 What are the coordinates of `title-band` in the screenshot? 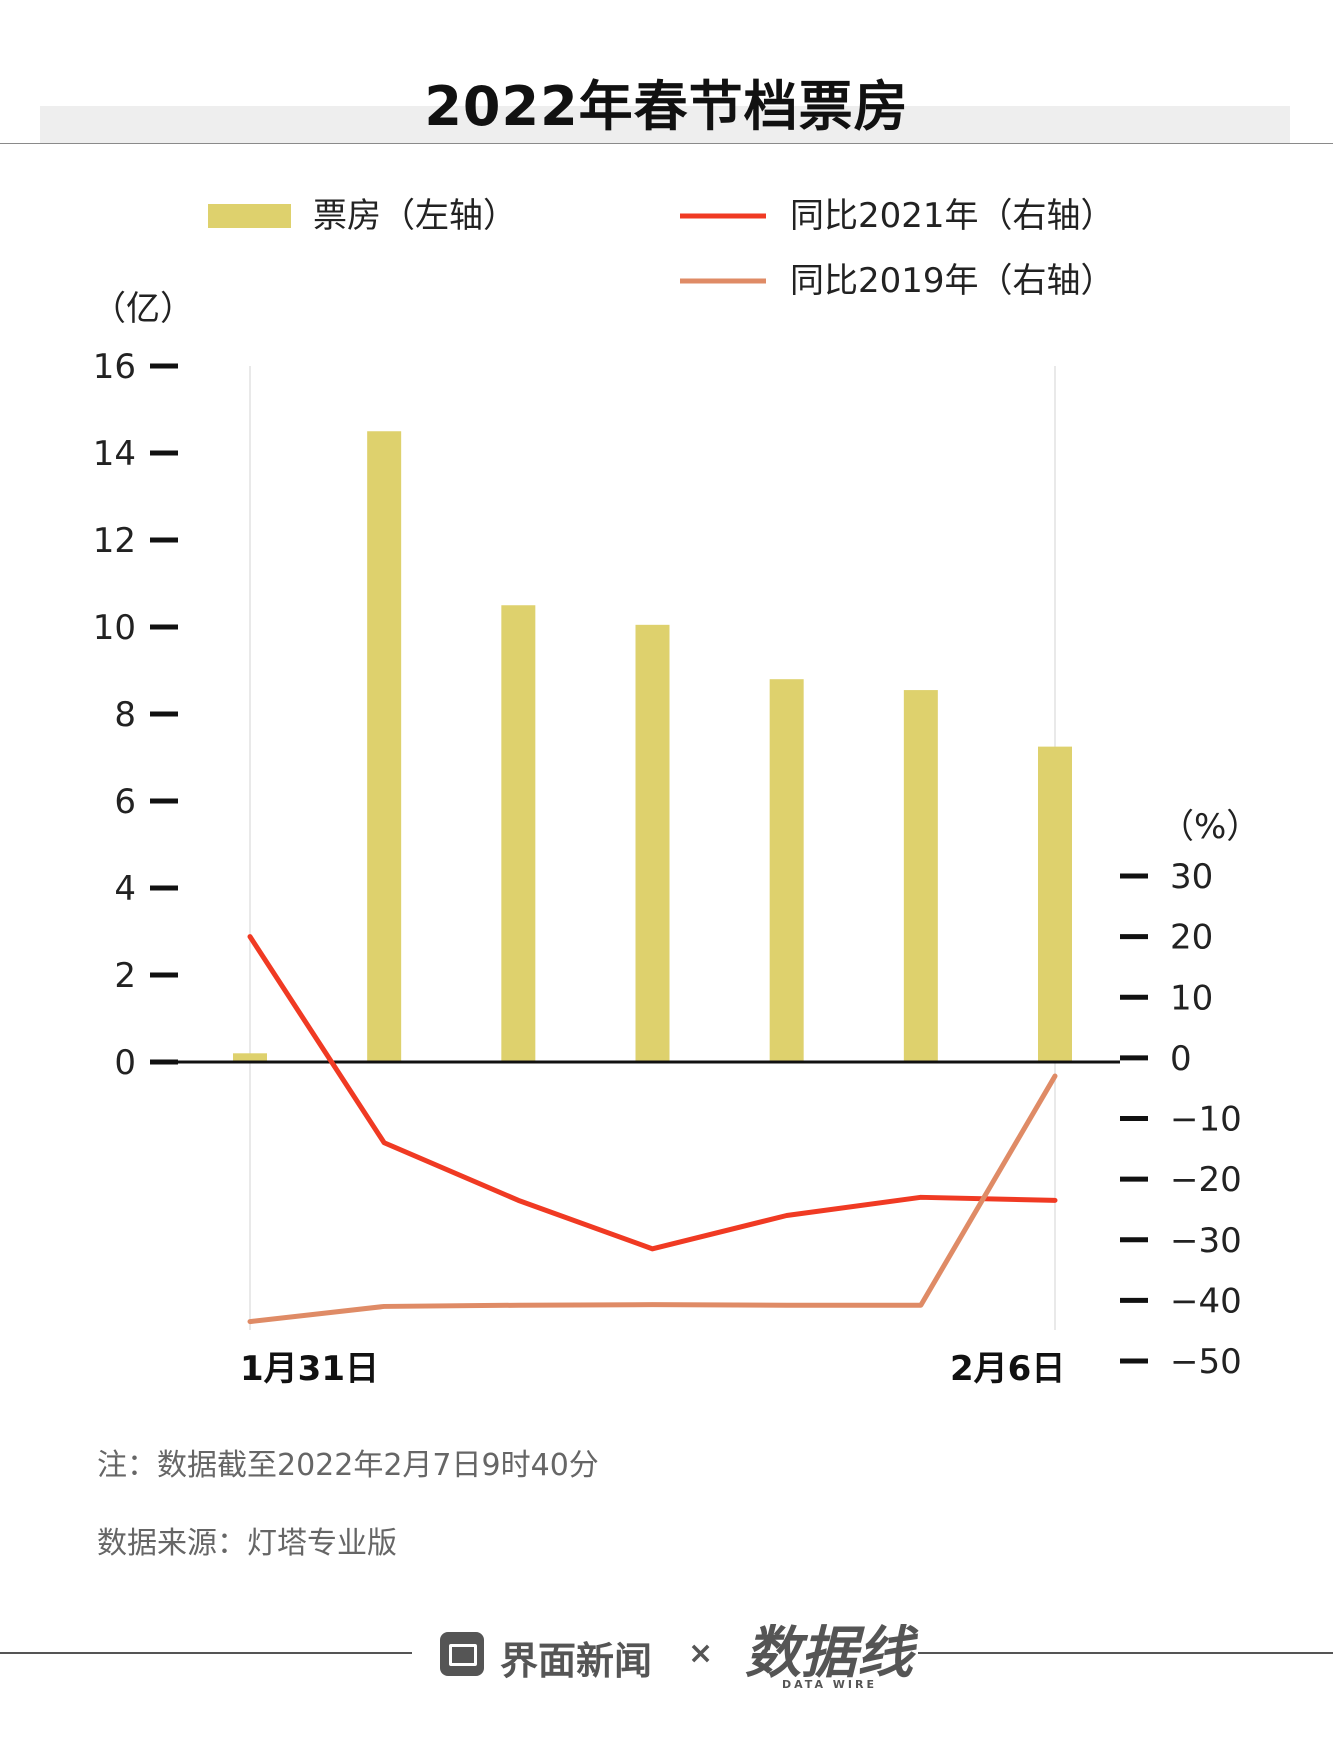 It's located at (665, 125).